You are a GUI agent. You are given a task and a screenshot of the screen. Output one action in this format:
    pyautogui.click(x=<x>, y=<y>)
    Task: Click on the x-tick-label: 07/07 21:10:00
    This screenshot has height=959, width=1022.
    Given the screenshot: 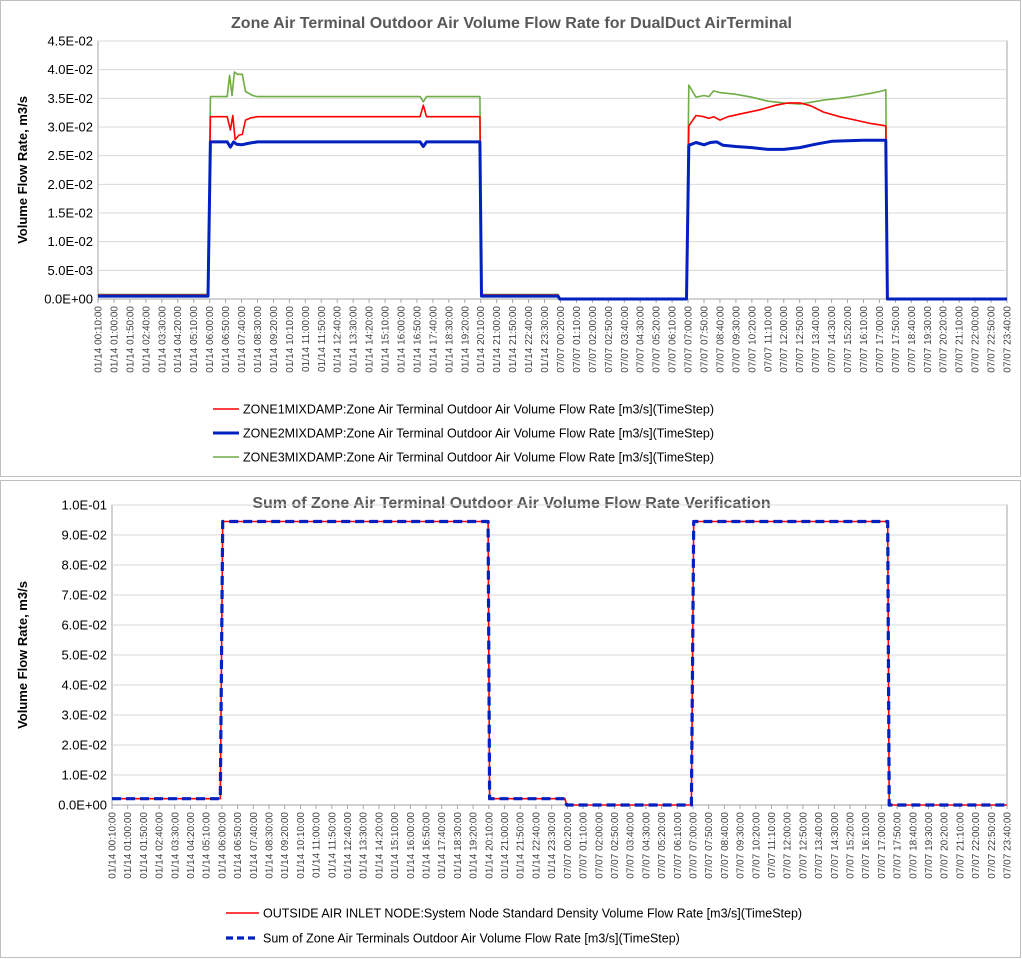 What is the action you would take?
    pyautogui.click(x=960, y=339)
    